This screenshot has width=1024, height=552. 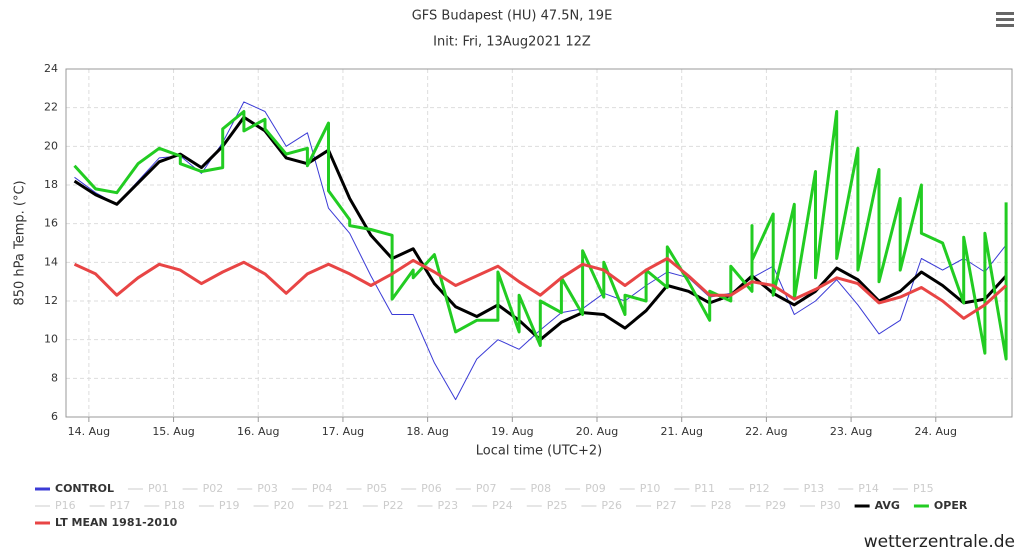 I want to click on legend-label: P14, so click(x=868, y=488).